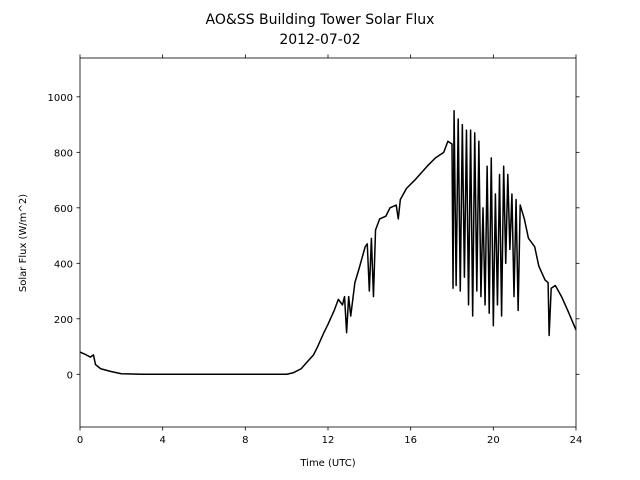  I want to click on y-axis-label: Solar Flux (W/m^2), so click(23, 243).